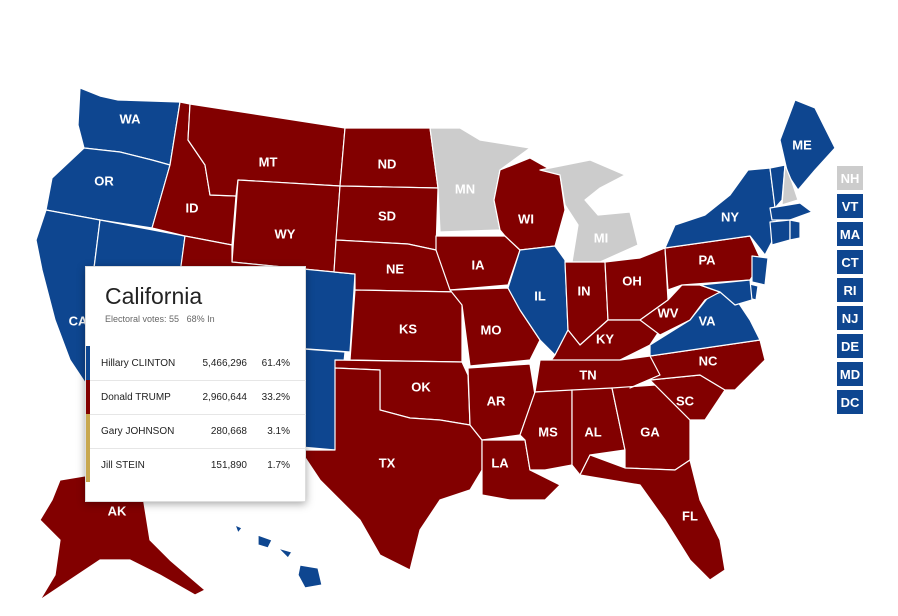  Describe the element at coordinates (791, 211) in the screenshot. I see `state-MA` at that location.